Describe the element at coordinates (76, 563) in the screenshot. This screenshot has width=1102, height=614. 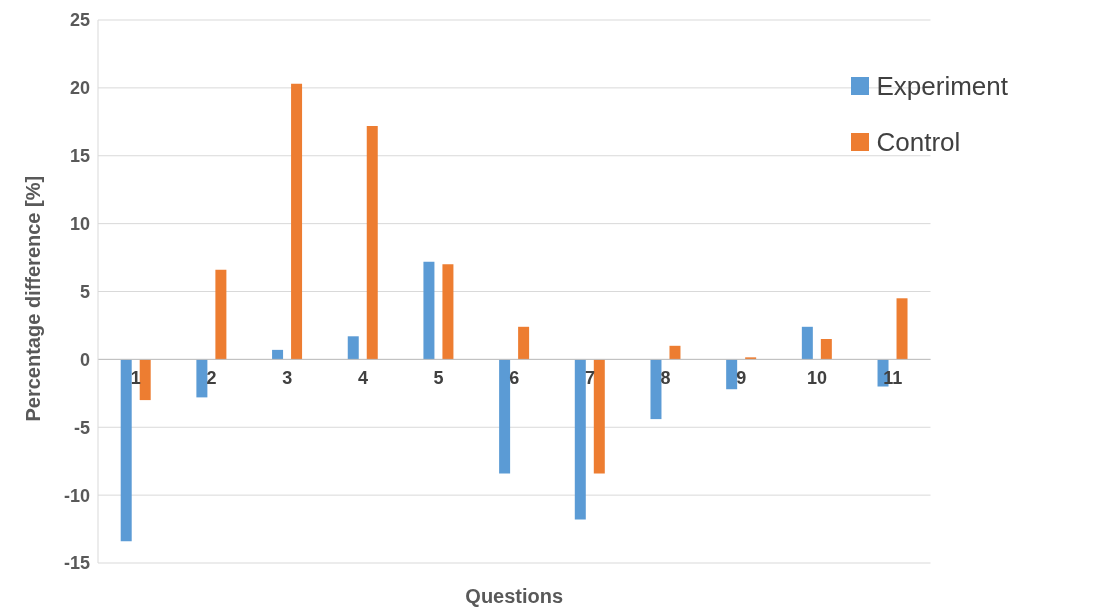
I see `y-tick-label: -15` at that location.